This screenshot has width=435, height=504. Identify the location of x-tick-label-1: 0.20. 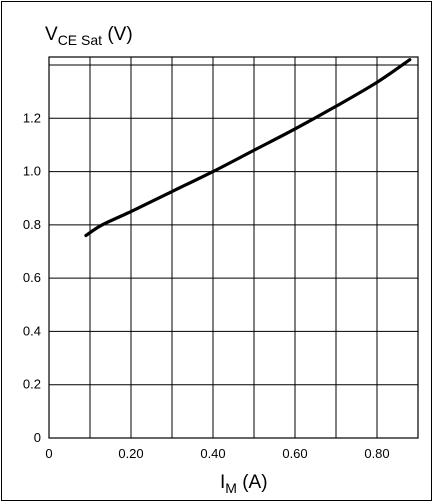
(130, 453).